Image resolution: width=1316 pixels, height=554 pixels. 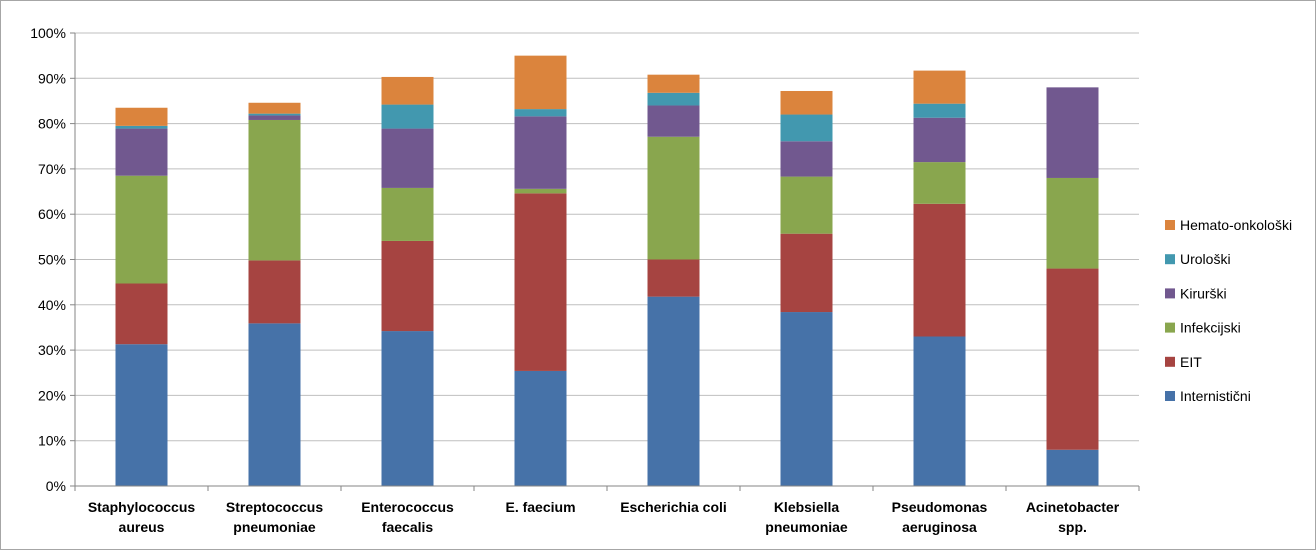 I want to click on legend-label: Internistični, so click(x=1215, y=396).